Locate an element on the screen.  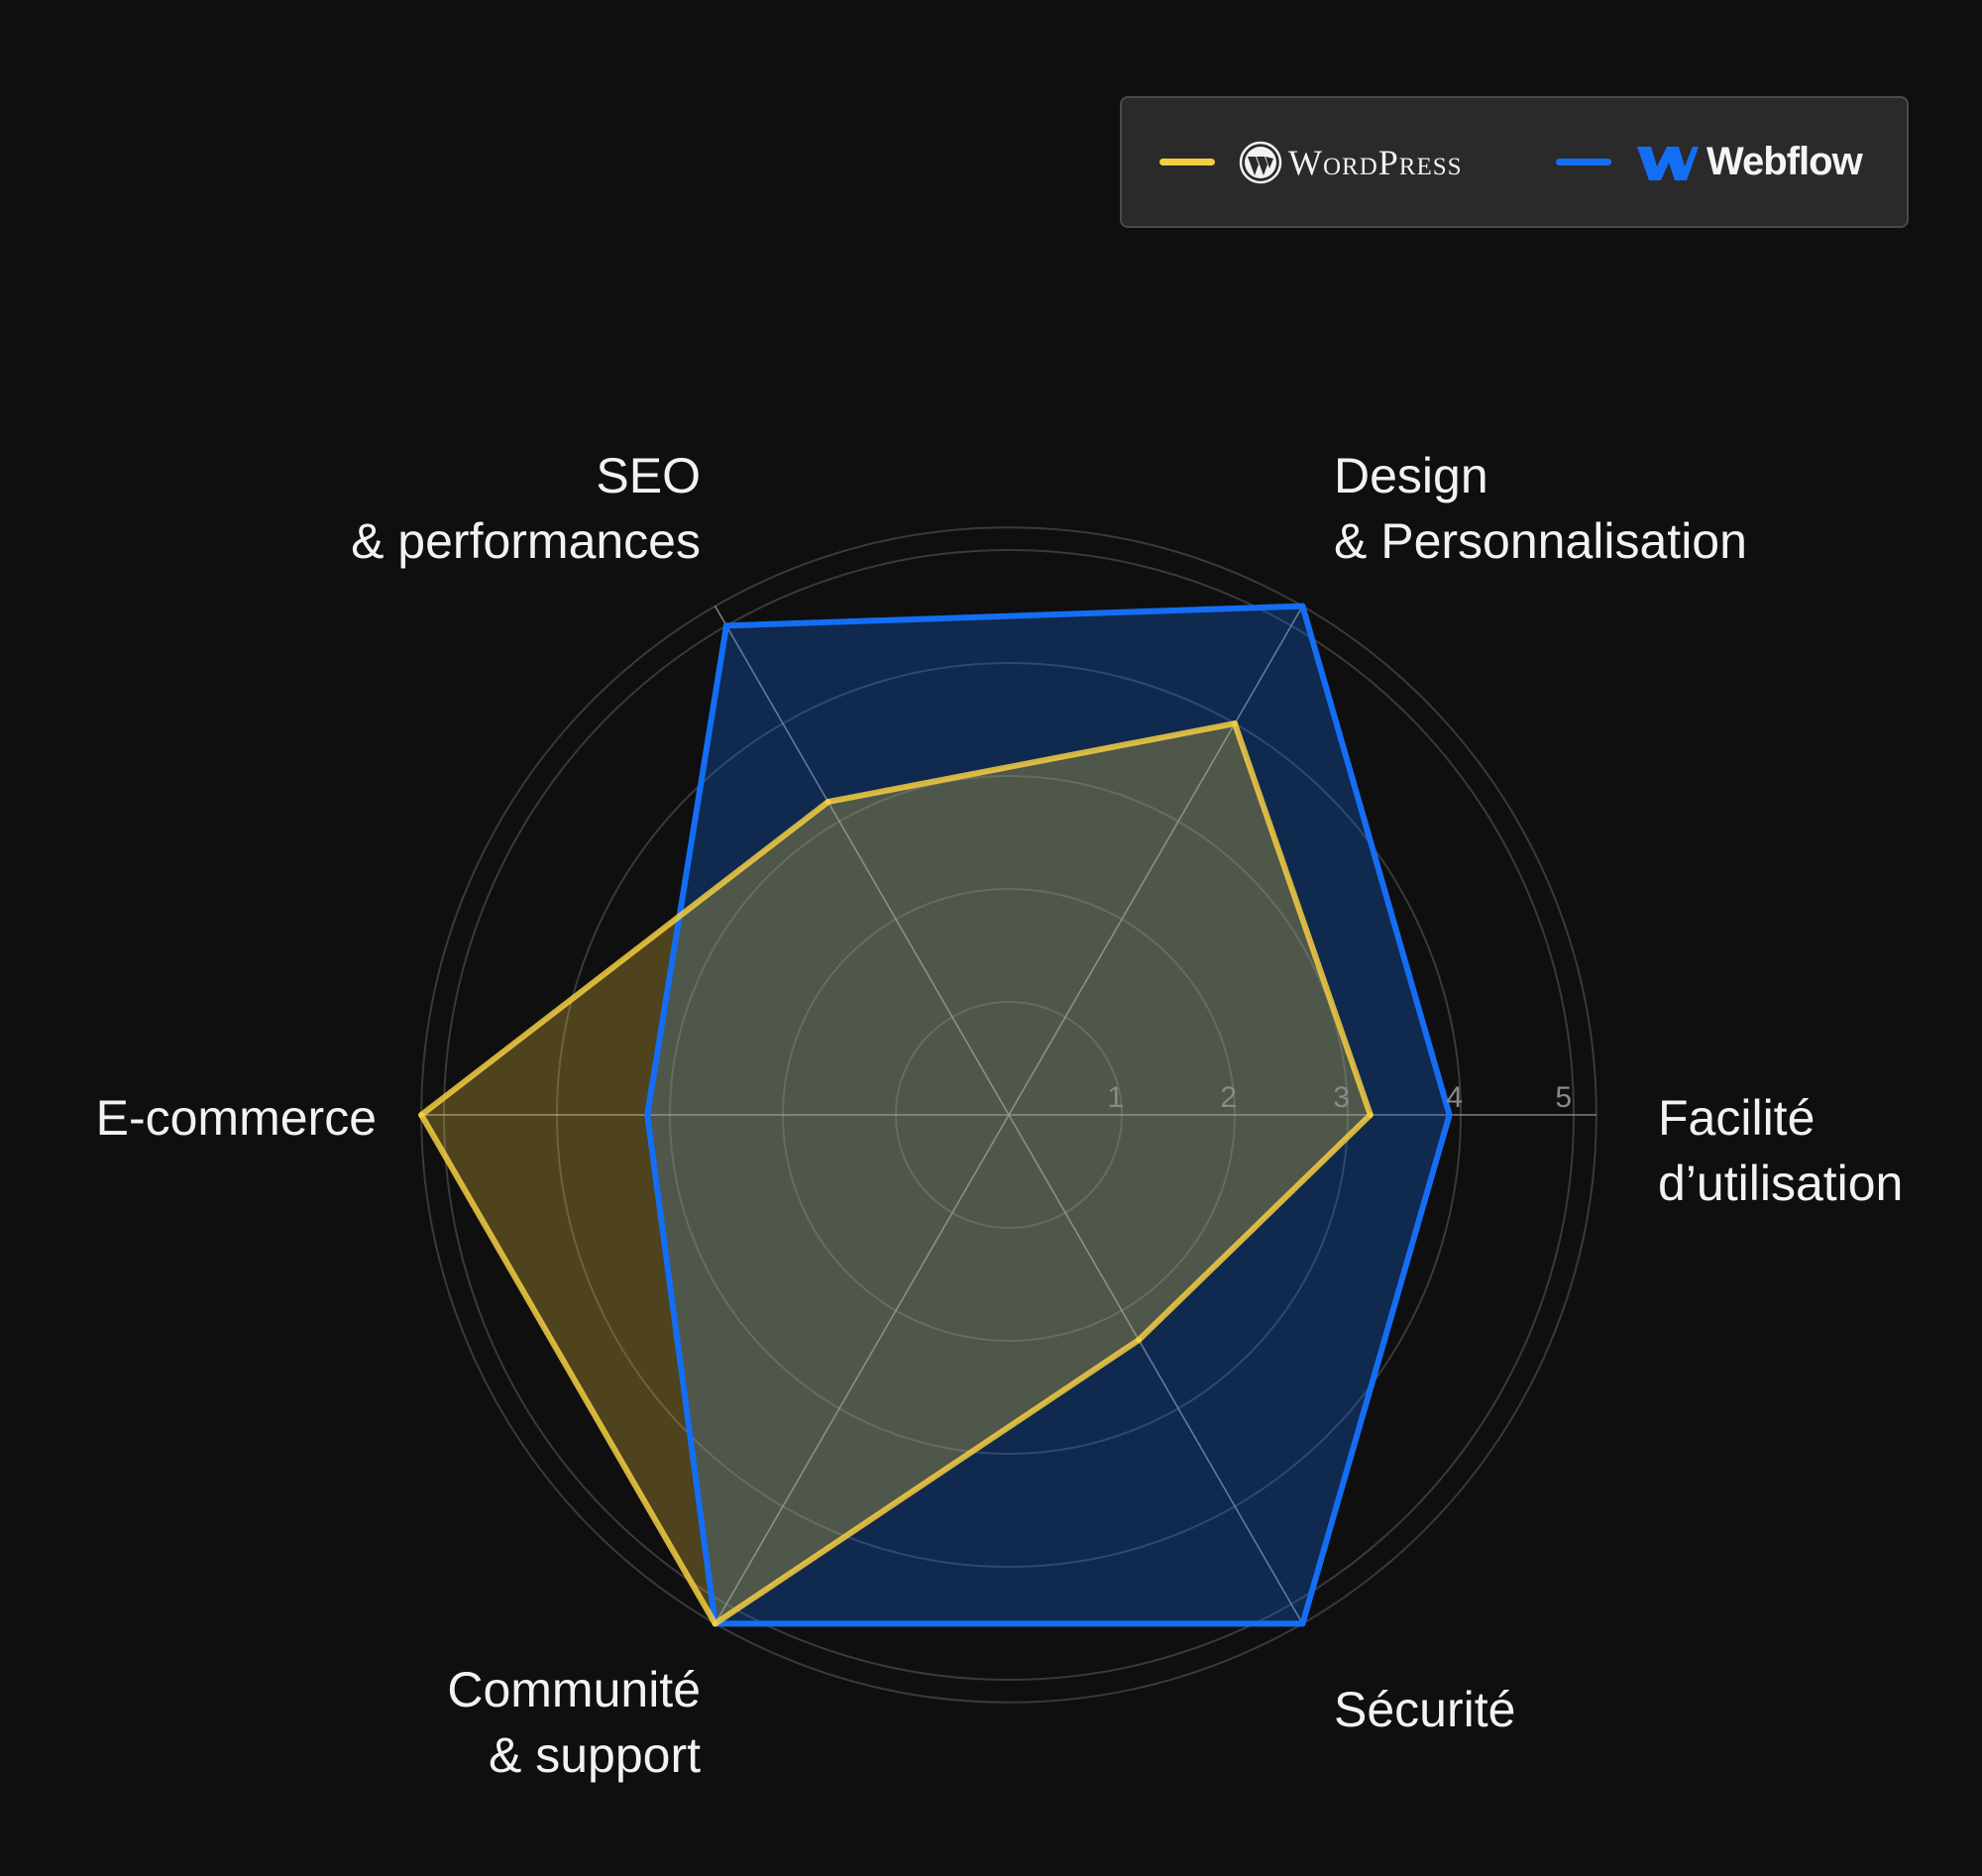
axis-label-2-line-1: & performances is located at coordinates (526, 541).